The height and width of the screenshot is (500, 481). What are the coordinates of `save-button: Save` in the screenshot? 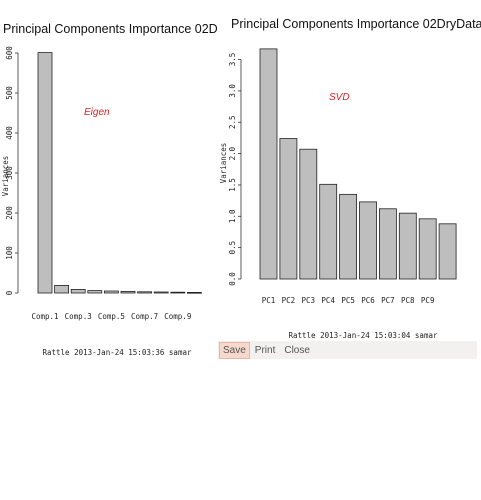 It's located at (234, 350).